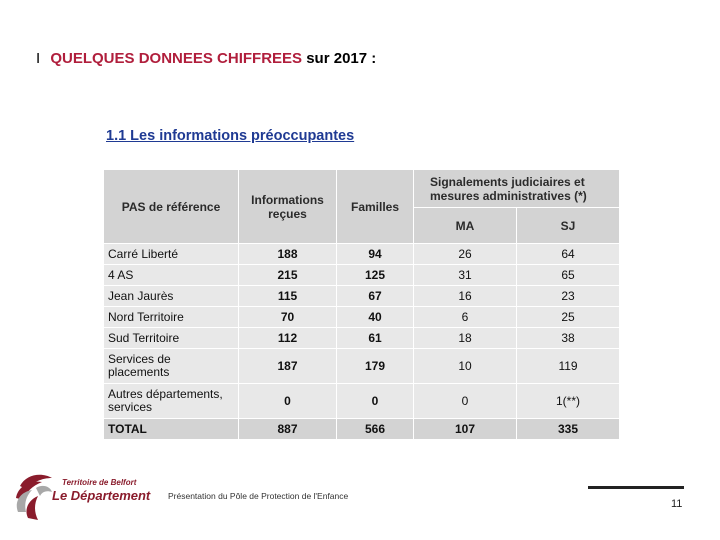  I want to click on cell-total-sj: 335, so click(568, 429).